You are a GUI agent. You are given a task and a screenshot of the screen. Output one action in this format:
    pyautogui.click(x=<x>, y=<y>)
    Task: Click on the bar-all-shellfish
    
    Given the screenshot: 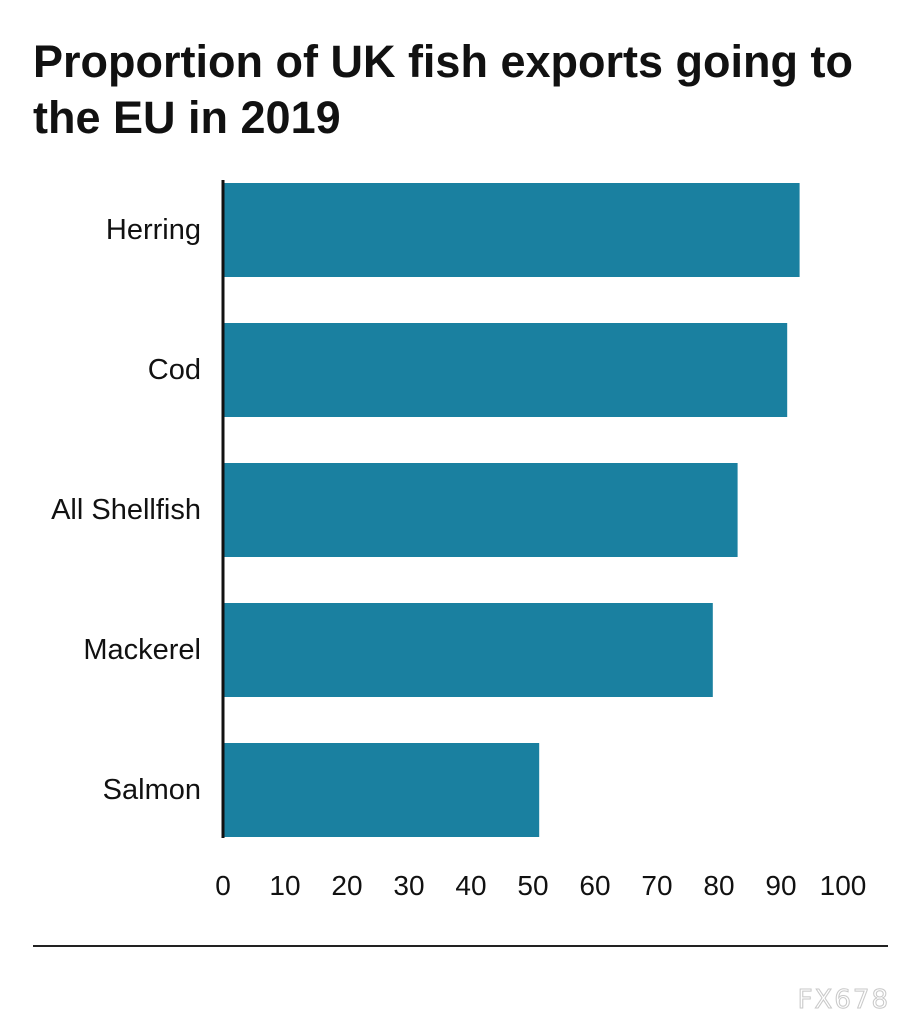 What is the action you would take?
    pyautogui.click(x=480, y=510)
    